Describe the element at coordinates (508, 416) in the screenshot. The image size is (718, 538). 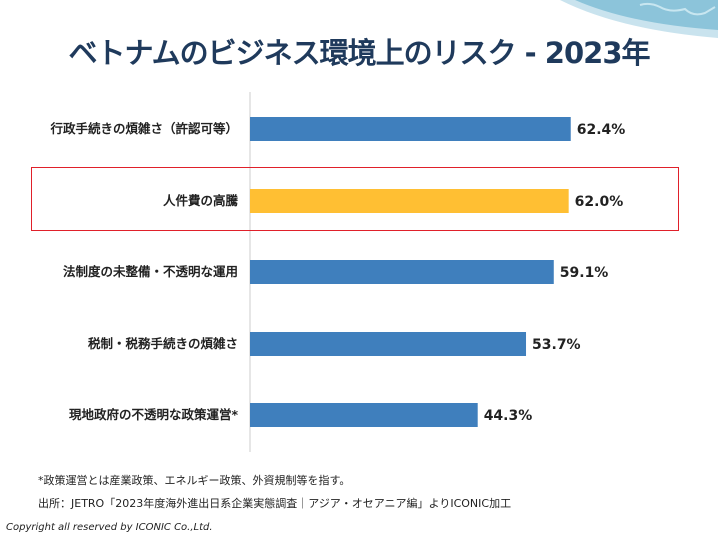
I see `data-label: 44.3%` at that location.